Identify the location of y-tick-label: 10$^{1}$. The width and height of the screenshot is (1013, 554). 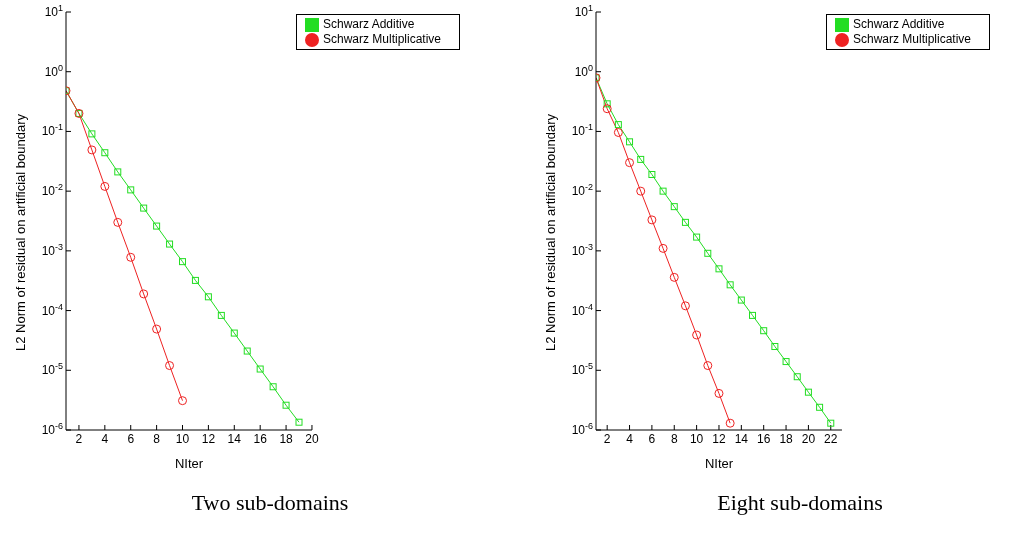
(583, 11).